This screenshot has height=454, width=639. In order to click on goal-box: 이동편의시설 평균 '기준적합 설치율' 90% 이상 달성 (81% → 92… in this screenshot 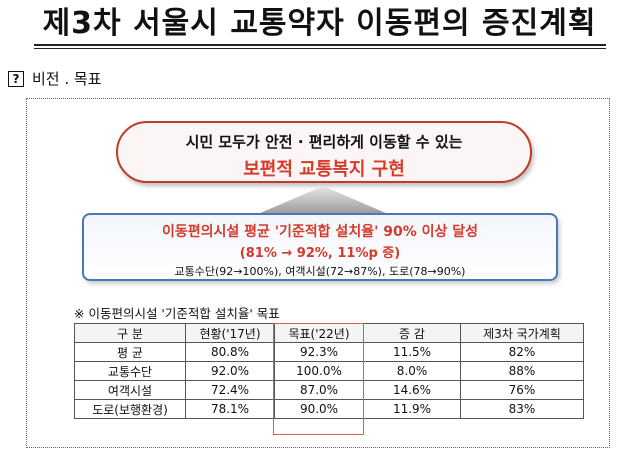, I will do `click(320, 247)`.